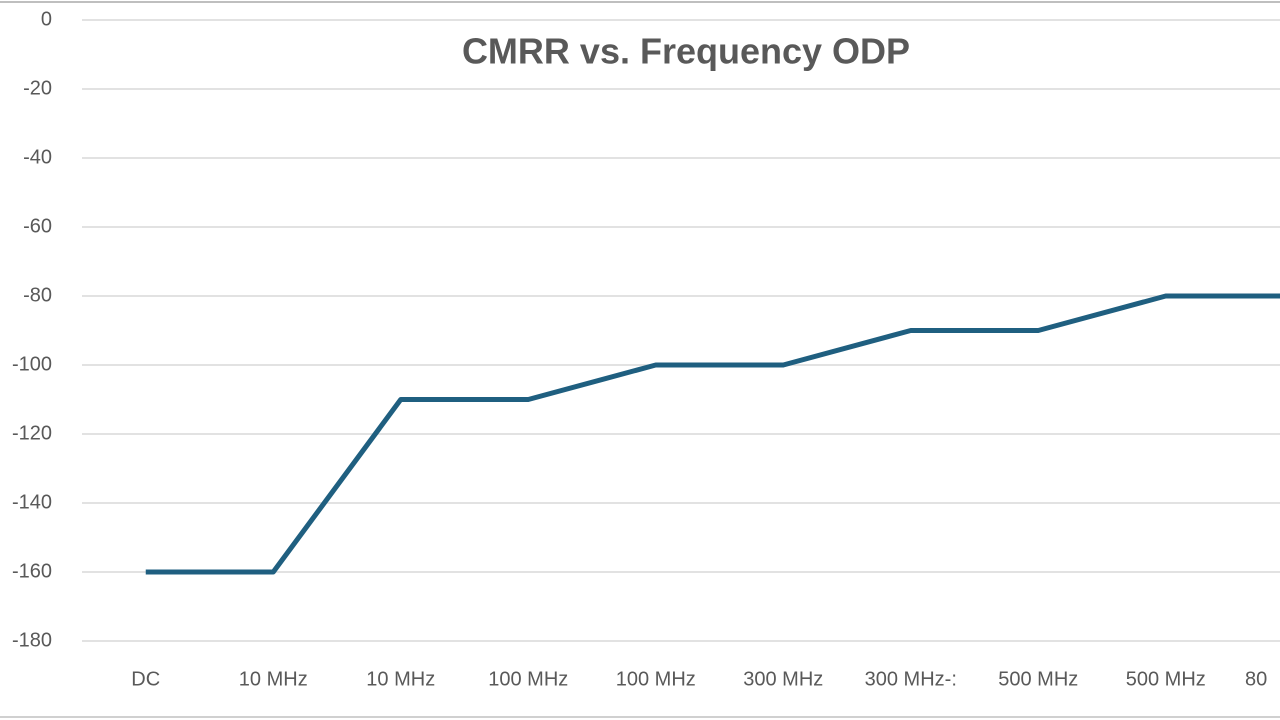 The width and height of the screenshot is (1280, 720). Describe the element at coordinates (783, 679) in the screenshot. I see `x-tick-label: 300 MHz` at that location.